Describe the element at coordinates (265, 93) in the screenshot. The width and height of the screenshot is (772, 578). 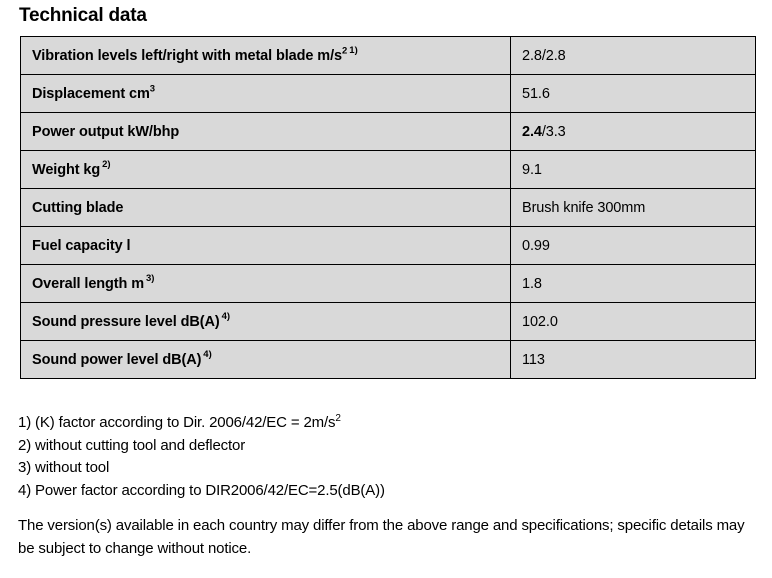
I see `spec-label-cell: Displacement cm3` at that location.